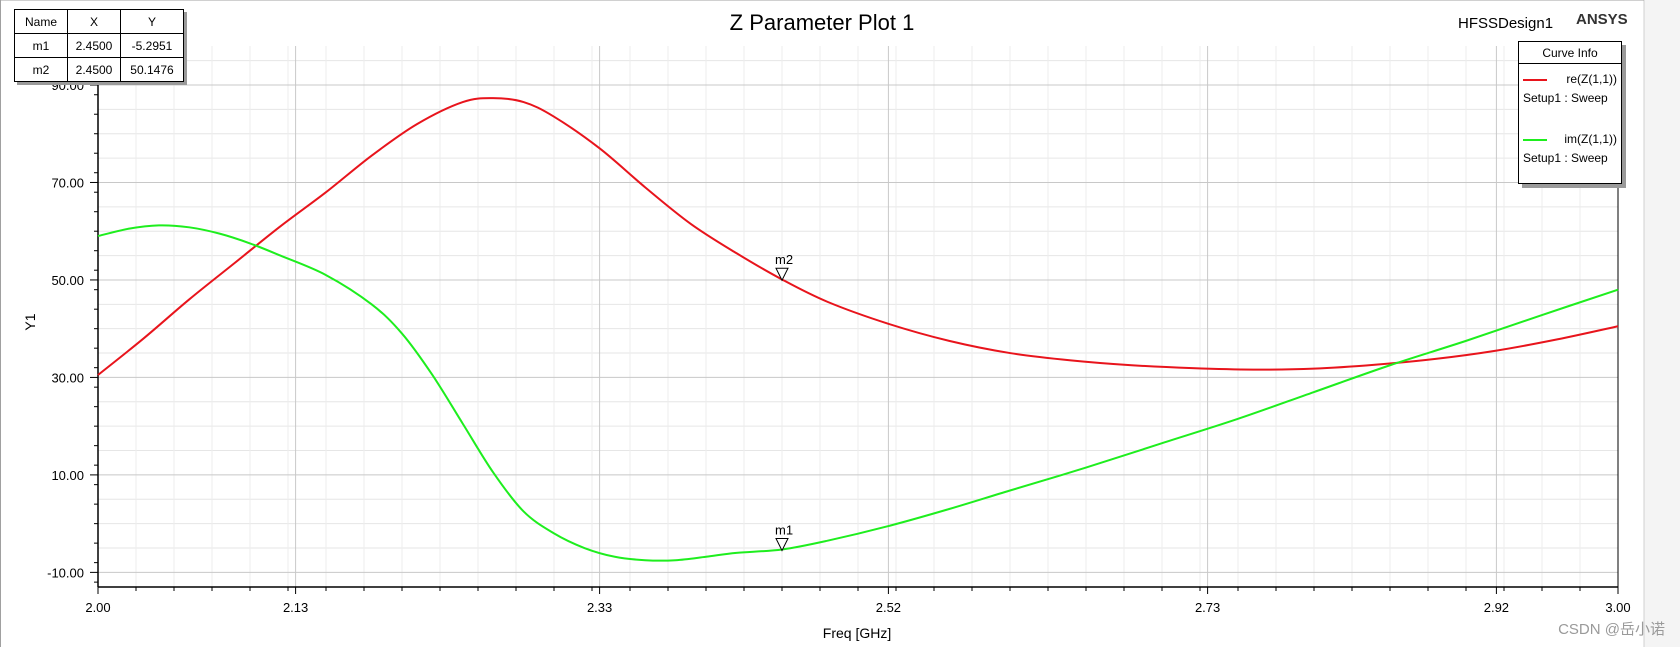 Image resolution: width=1680 pixels, height=652 pixels. Describe the element at coordinates (1590, 139) in the screenshot. I see `legend-series-name: im(Z(1,1))` at that location.